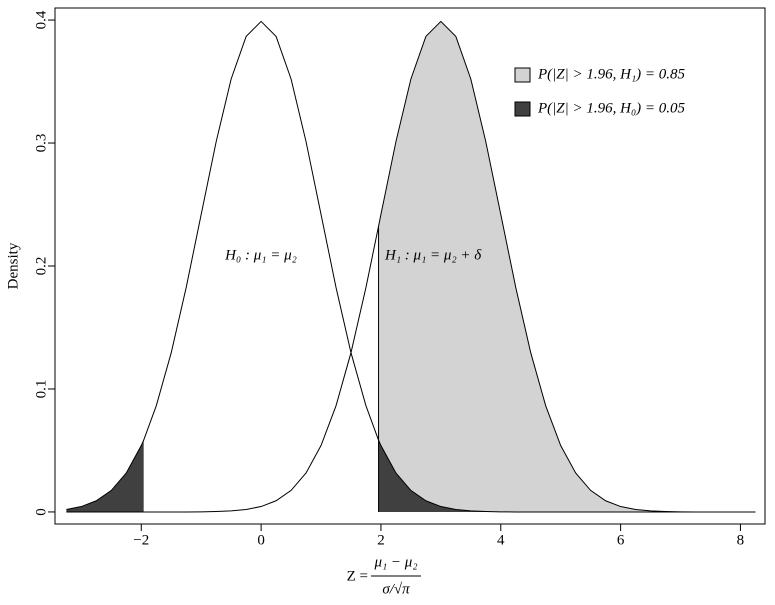 The image size is (775, 605). I want to click on y-tick-label: 0.3, so click(41, 143).